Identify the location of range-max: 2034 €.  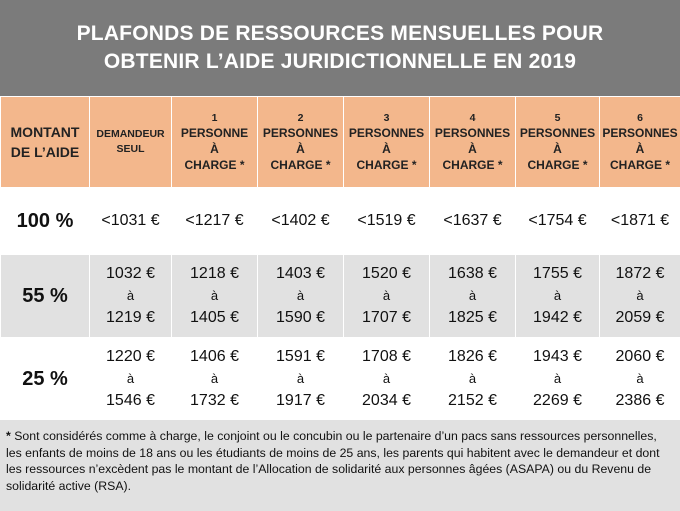
(386, 400).